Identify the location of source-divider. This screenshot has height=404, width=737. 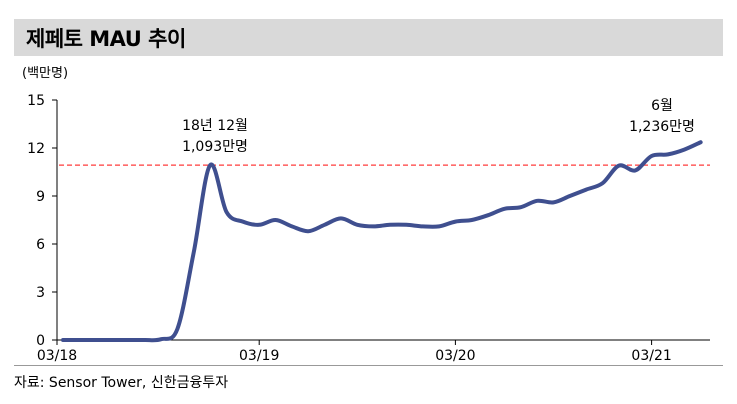
(368, 365).